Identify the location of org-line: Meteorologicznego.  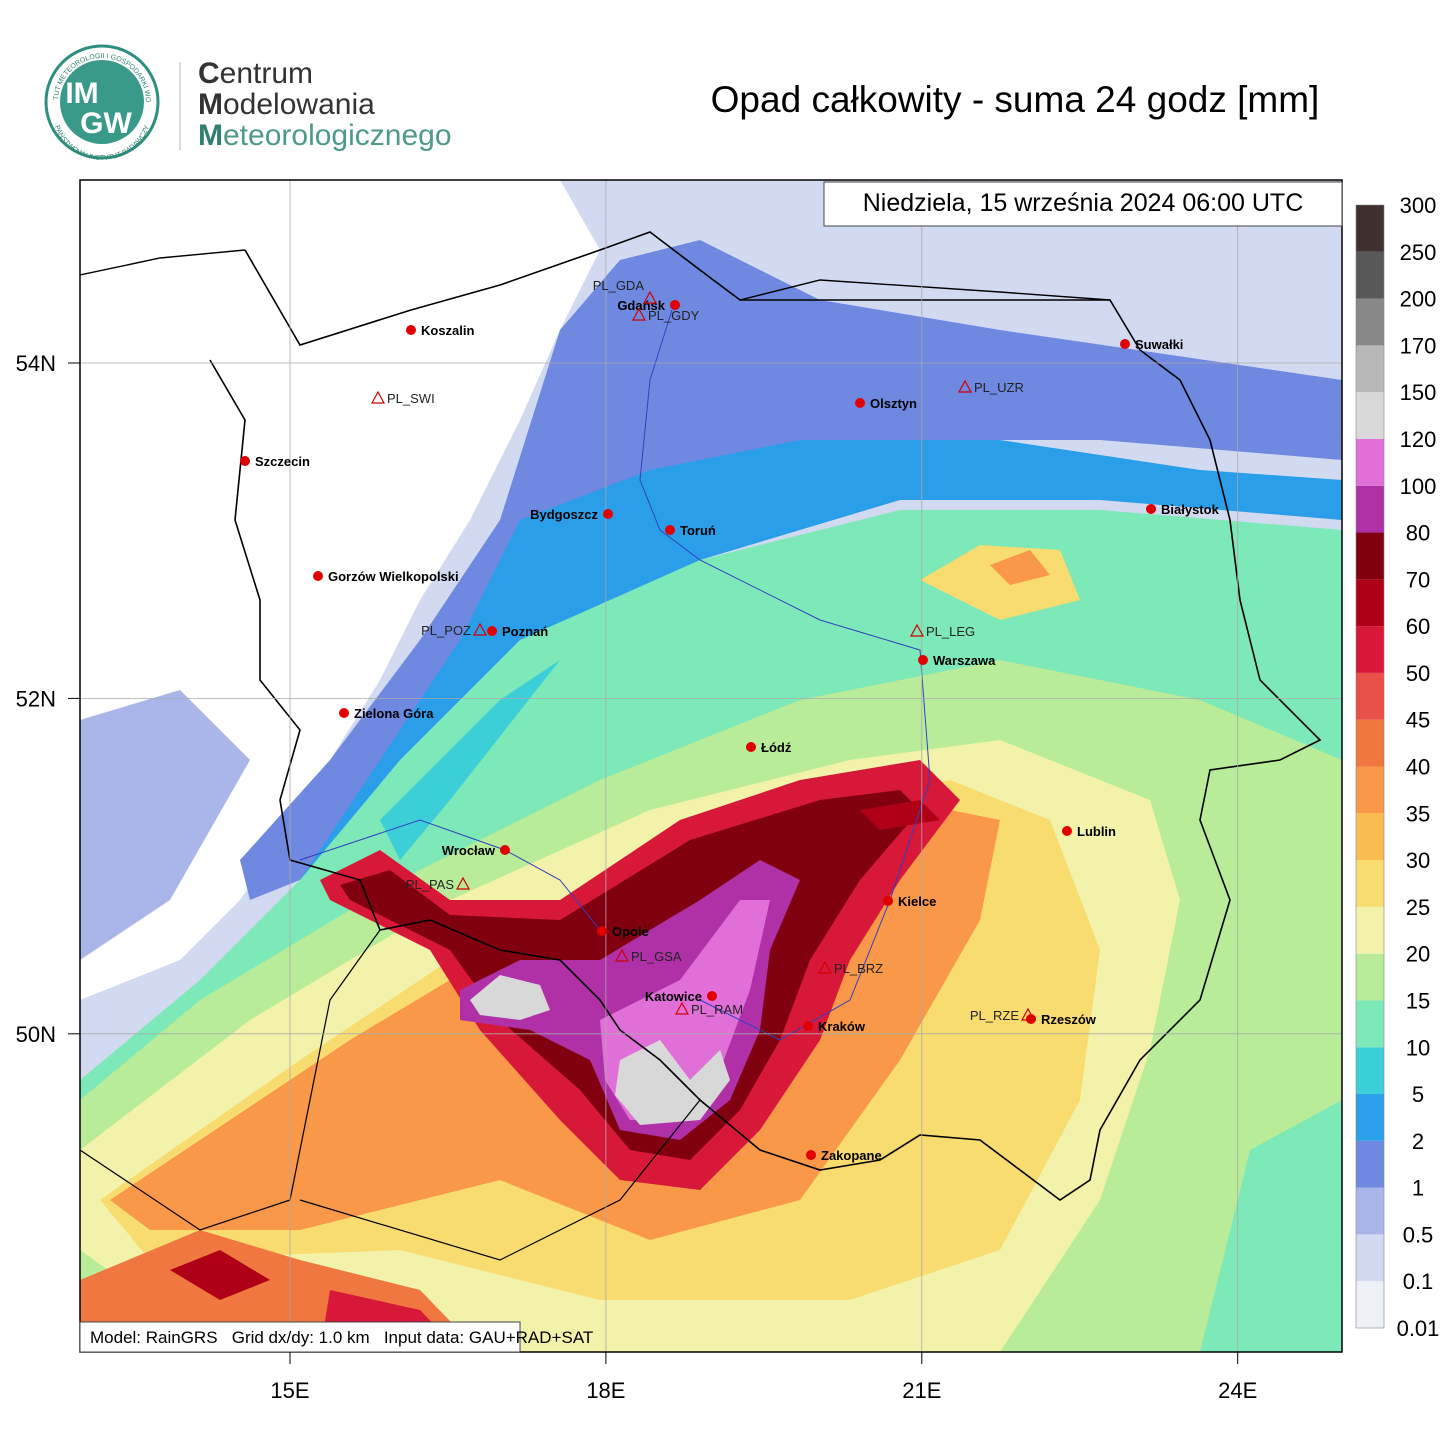
(325, 135).